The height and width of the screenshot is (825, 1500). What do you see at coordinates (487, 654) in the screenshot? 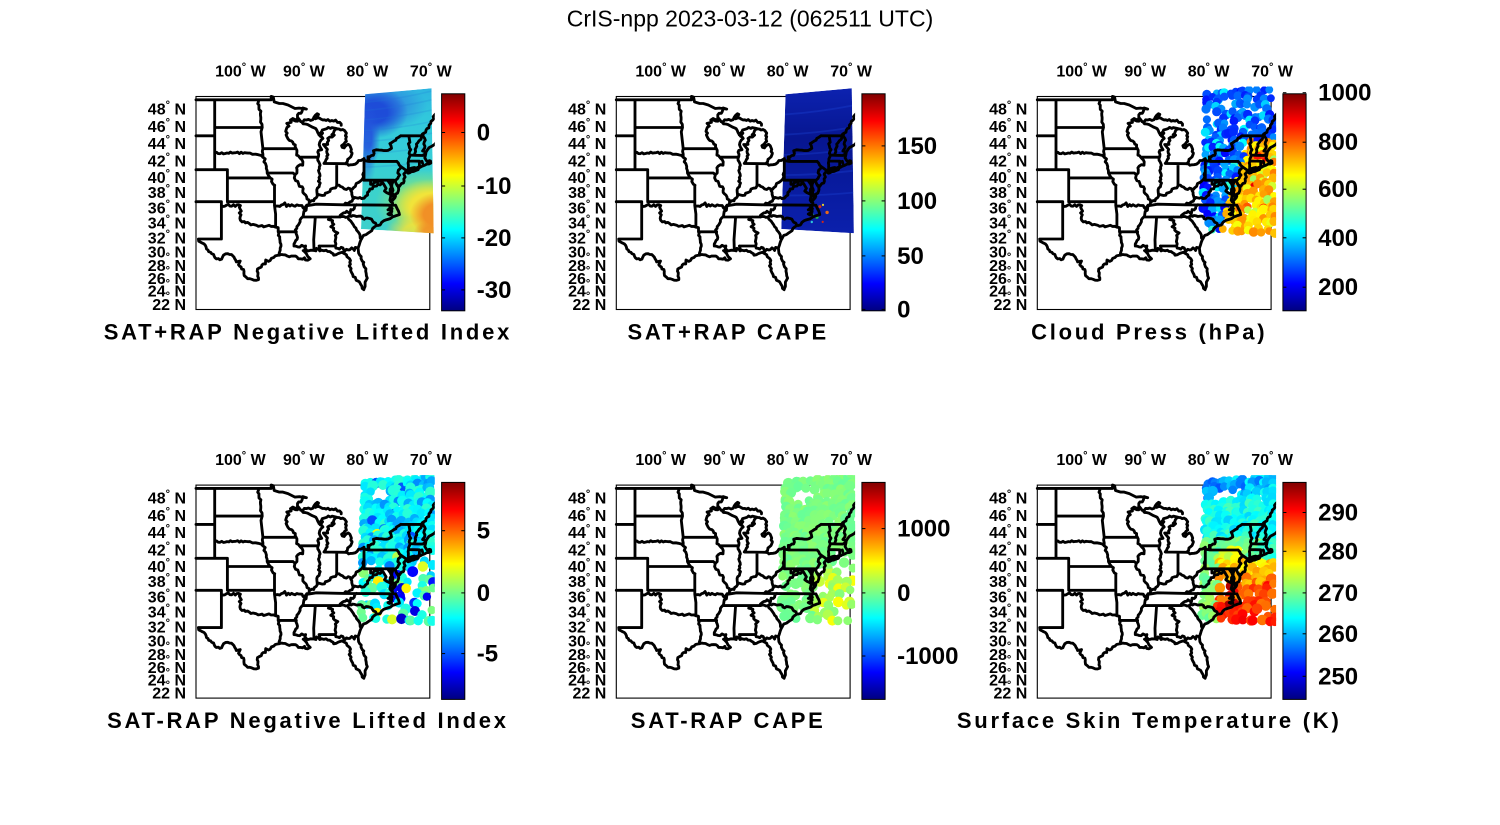
I see `svg-text: -5` at bounding box center [487, 654].